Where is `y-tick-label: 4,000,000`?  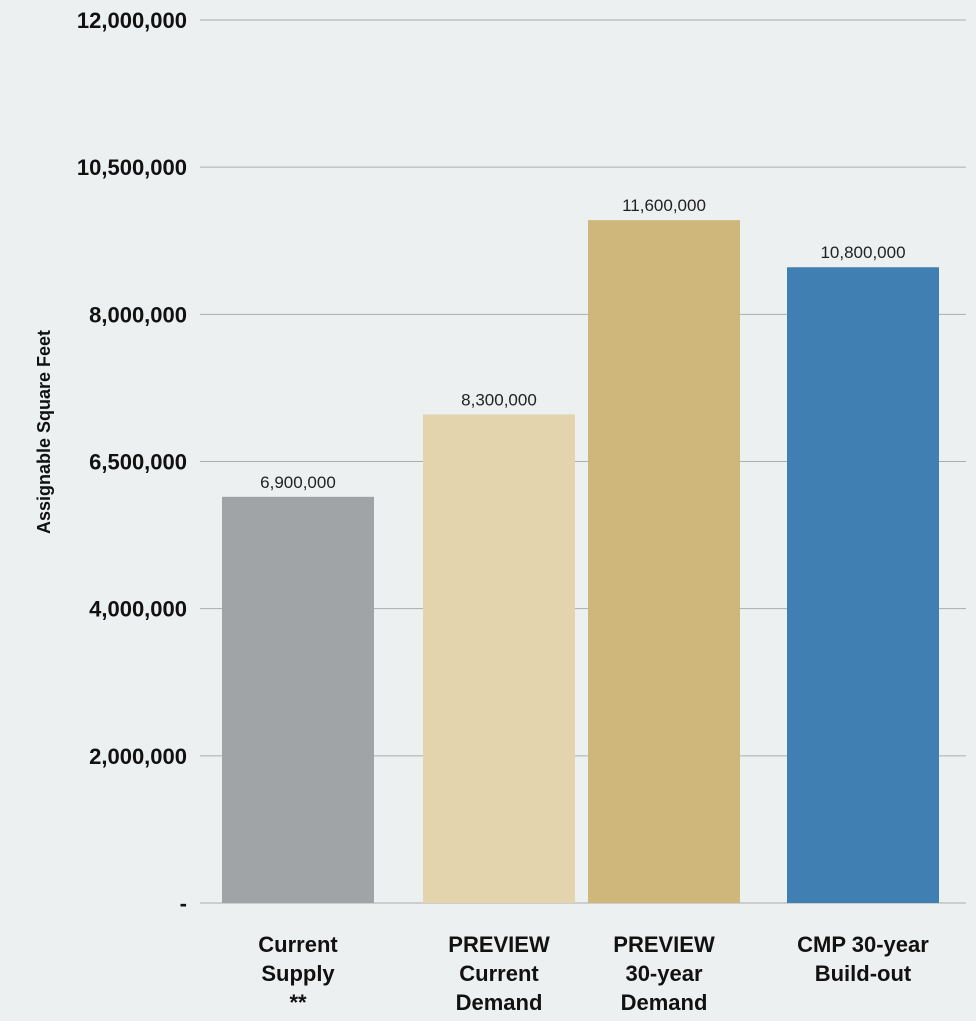 y-tick-label: 4,000,000 is located at coordinates (138, 609).